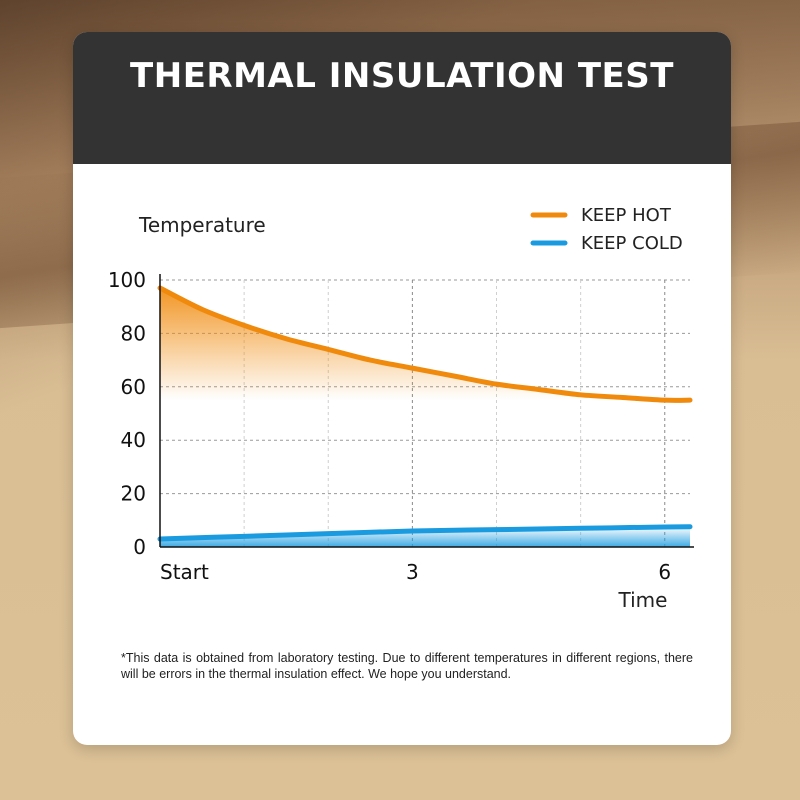  What do you see at coordinates (402, 76) in the screenshot?
I see `page-title: THERMAL INSULATION TEST` at bounding box center [402, 76].